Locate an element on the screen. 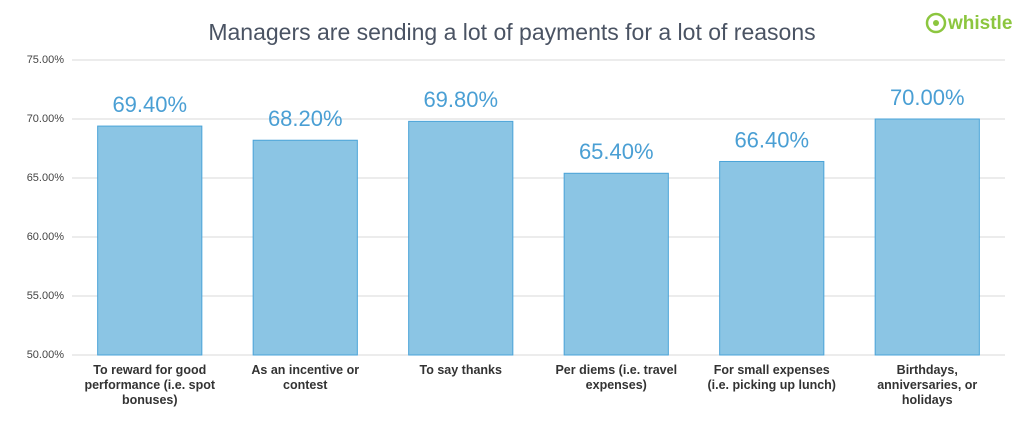 The height and width of the screenshot is (430, 1024). x-tick-label: As an incentive or contest is located at coordinates (305, 377).